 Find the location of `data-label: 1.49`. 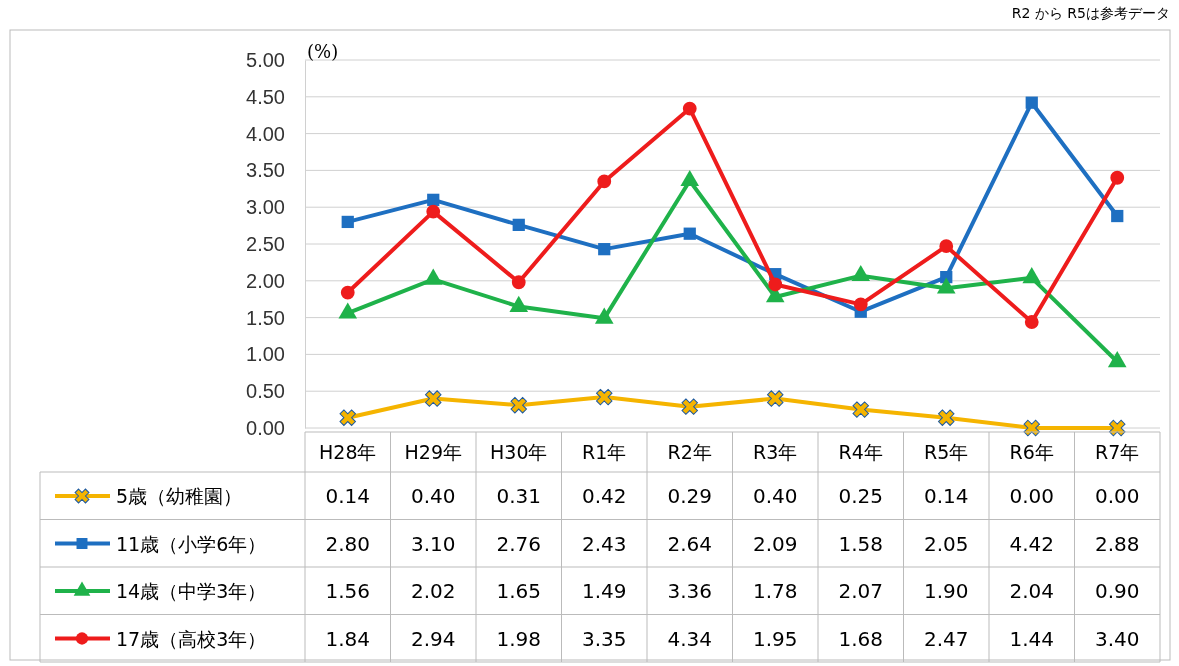

data-label: 1.49 is located at coordinates (604, 591).